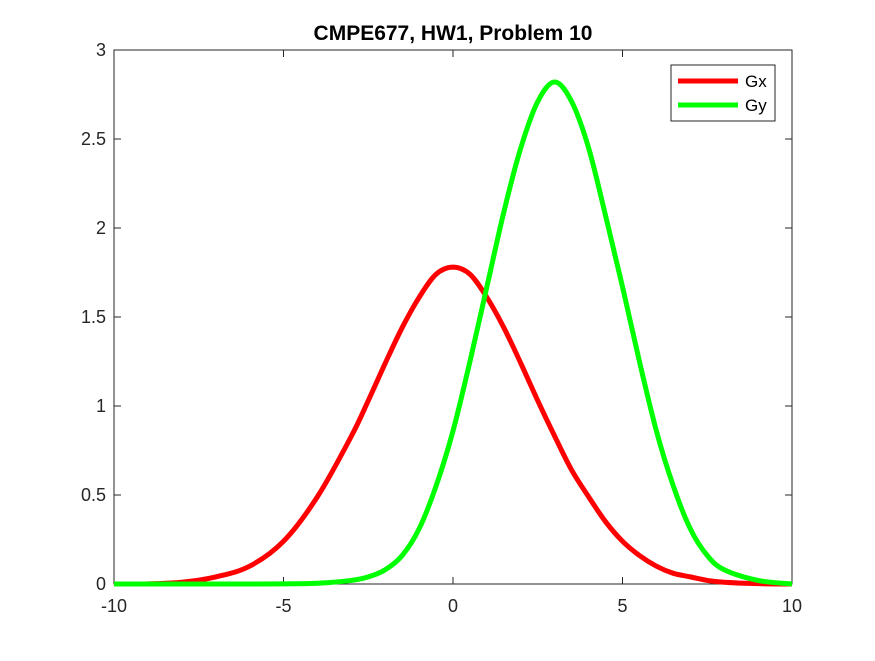  I want to click on x-tick-label: 0, so click(453, 606).